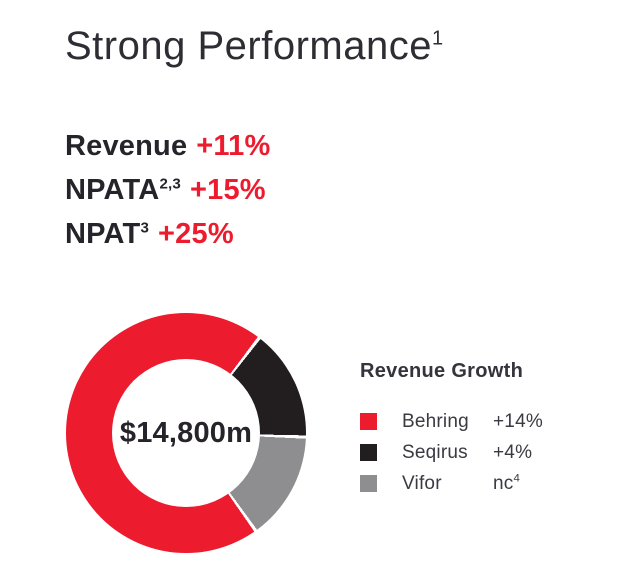  Describe the element at coordinates (451, 483) in the screenshot. I see `legend-row-vifor: Vifor nc4` at that location.